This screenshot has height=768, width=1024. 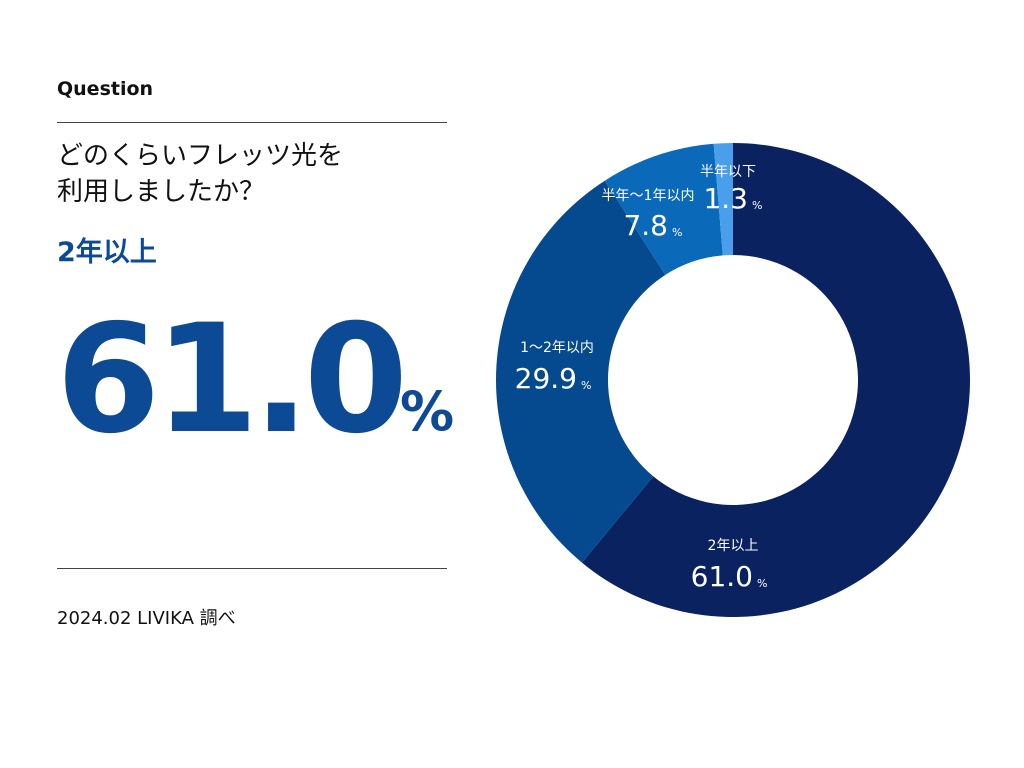 I want to click on source: 2024.02 LIVIKA 調べ, so click(x=146, y=618).